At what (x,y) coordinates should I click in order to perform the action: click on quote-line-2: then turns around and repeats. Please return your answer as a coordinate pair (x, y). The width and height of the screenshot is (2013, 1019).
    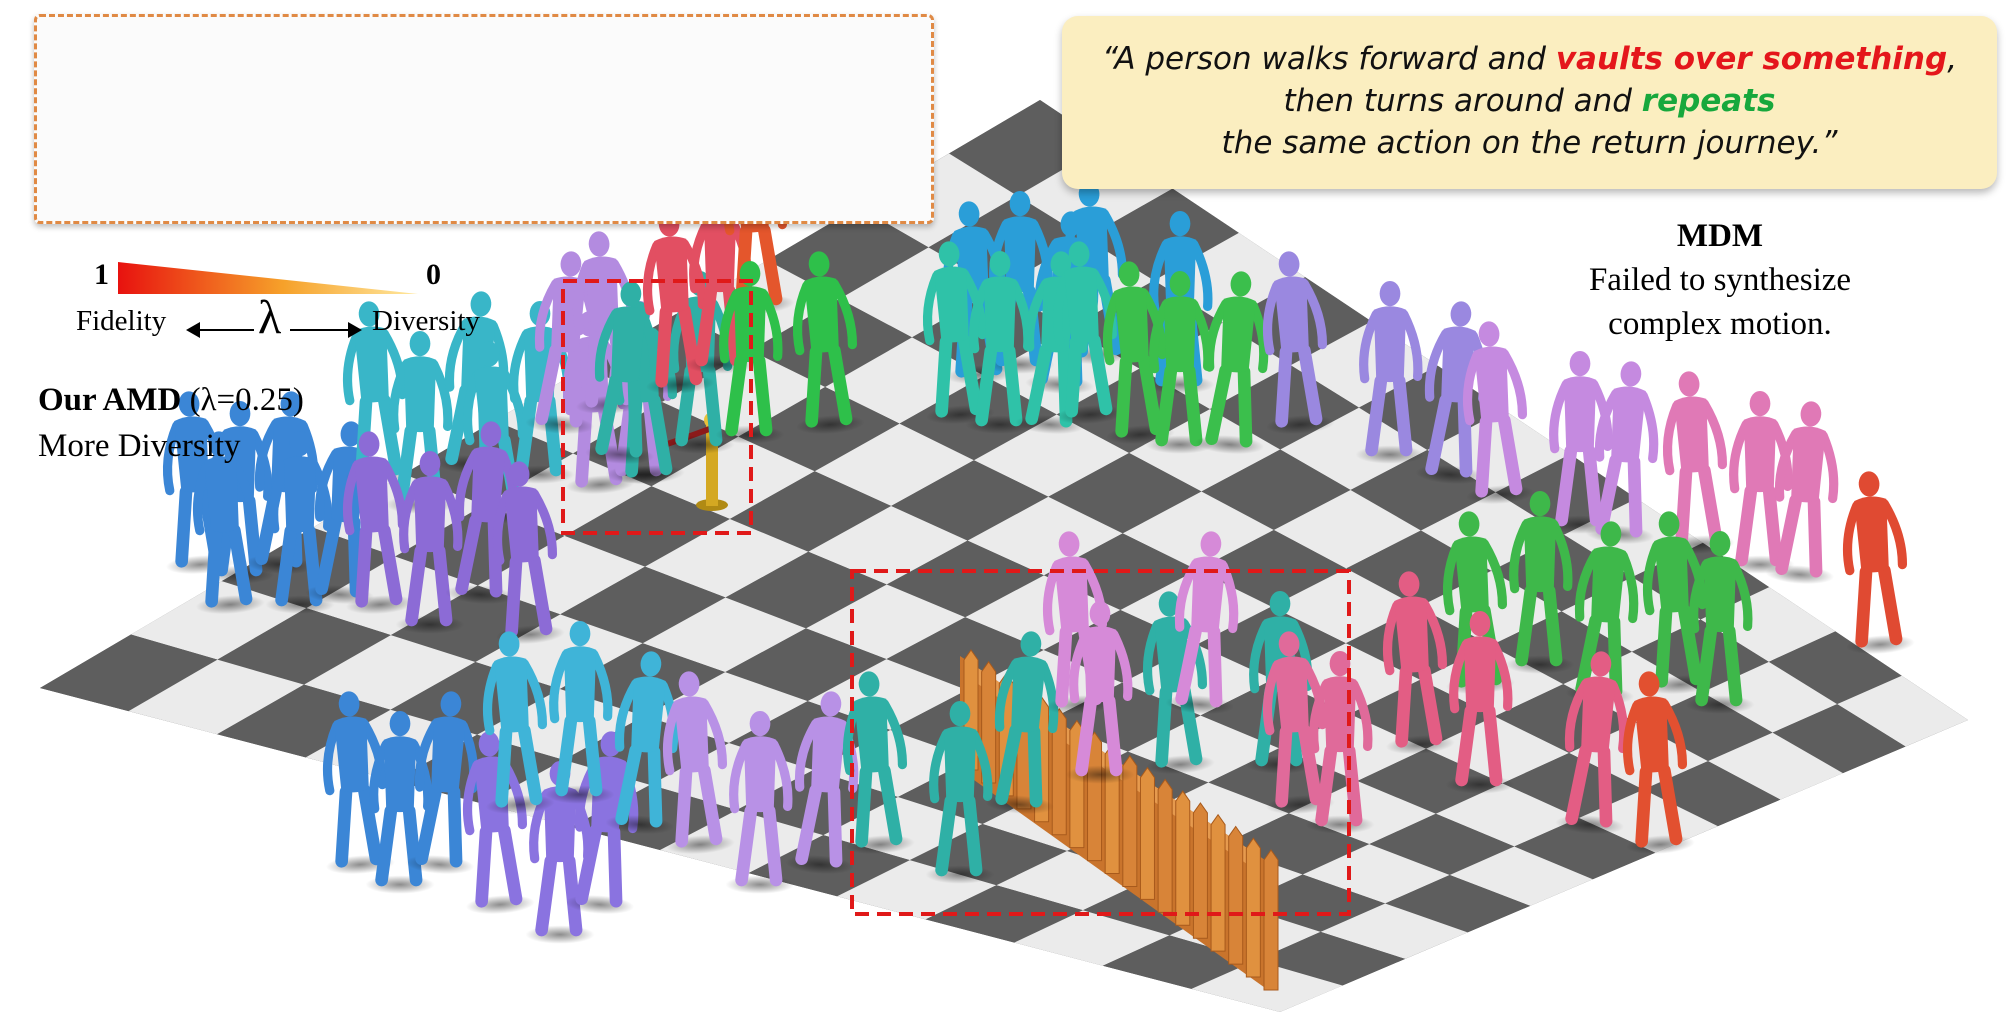
    Looking at the image, I should click on (1529, 101).